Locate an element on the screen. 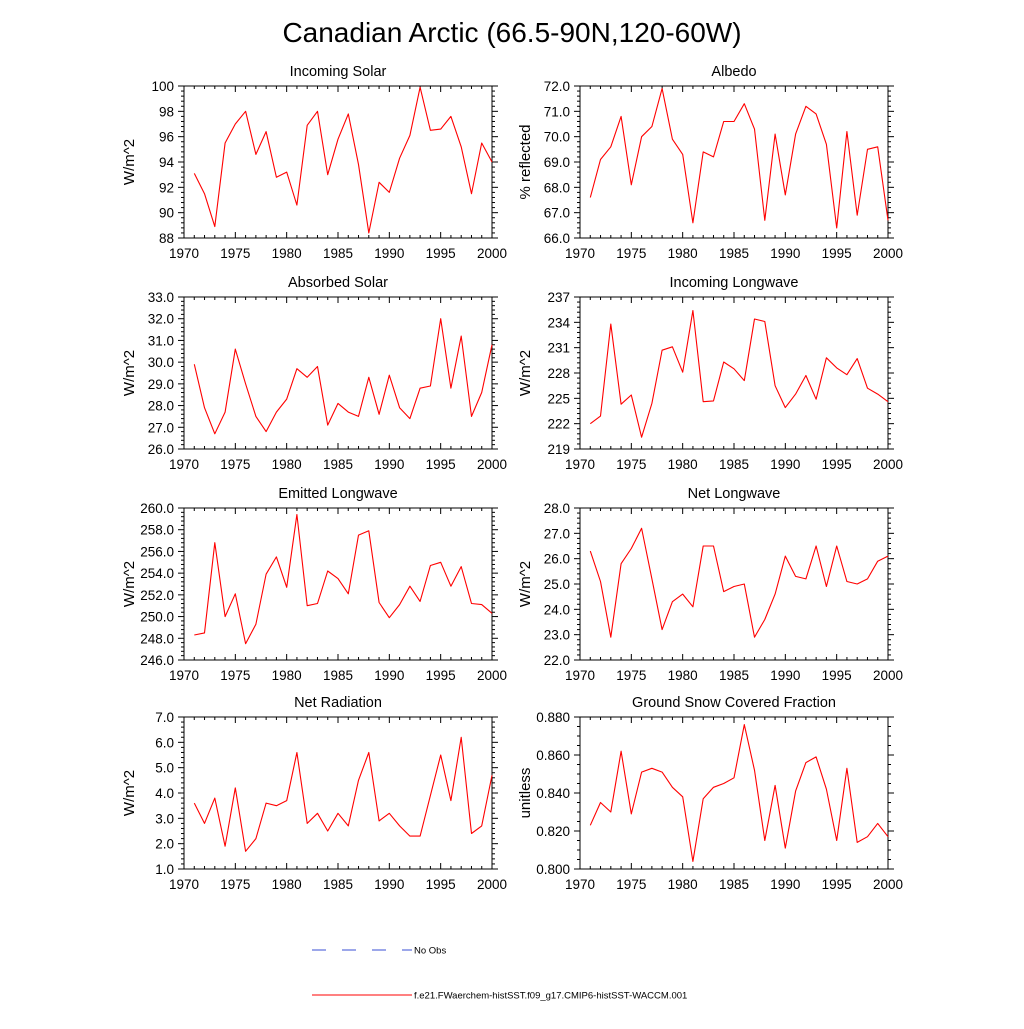  y-axis-label: % reflected is located at coordinates (525, 161).